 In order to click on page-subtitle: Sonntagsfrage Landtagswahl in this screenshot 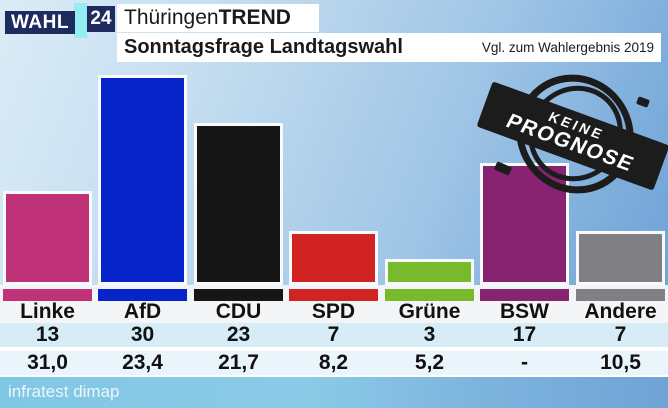, I will do `click(263, 47)`.